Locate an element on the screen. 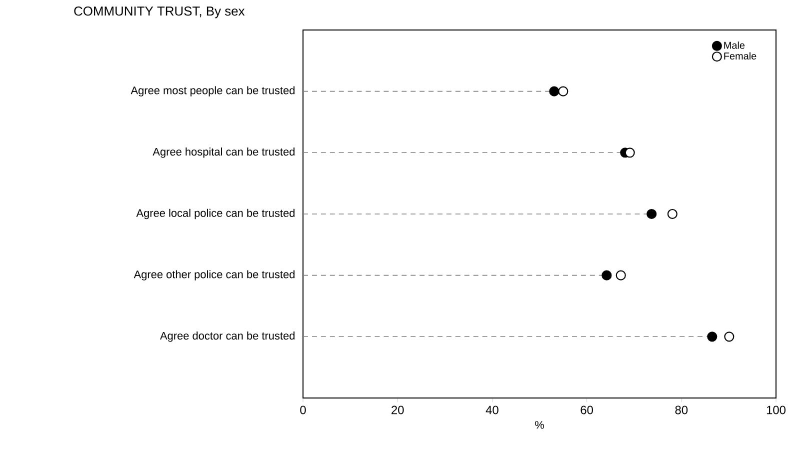 This screenshot has height=455, width=794. x-tick-label: 0 is located at coordinates (303, 410).